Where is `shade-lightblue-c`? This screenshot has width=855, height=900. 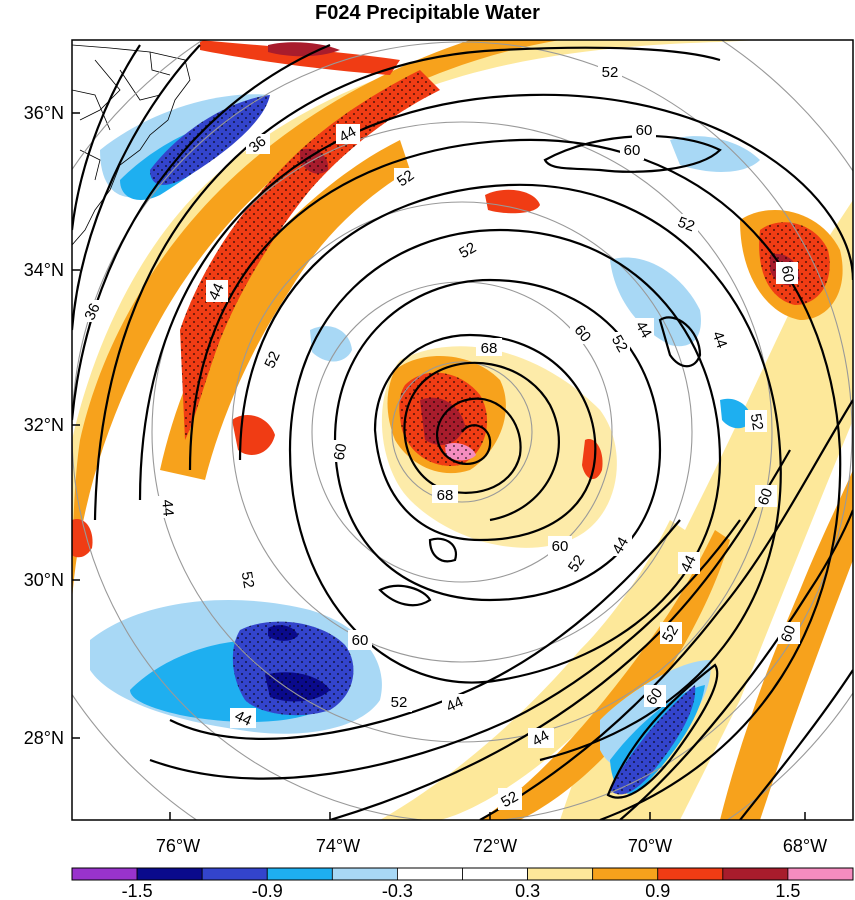 shade-lightblue-c is located at coordinates (331, 344).